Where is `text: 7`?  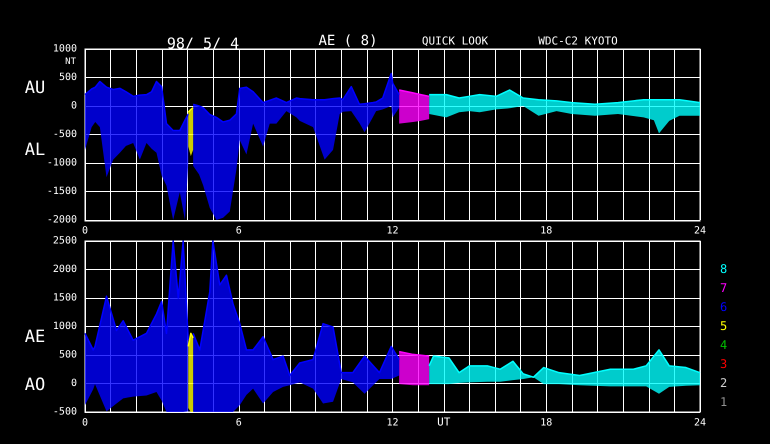 text: 7 is located at coordinates (724, 288).